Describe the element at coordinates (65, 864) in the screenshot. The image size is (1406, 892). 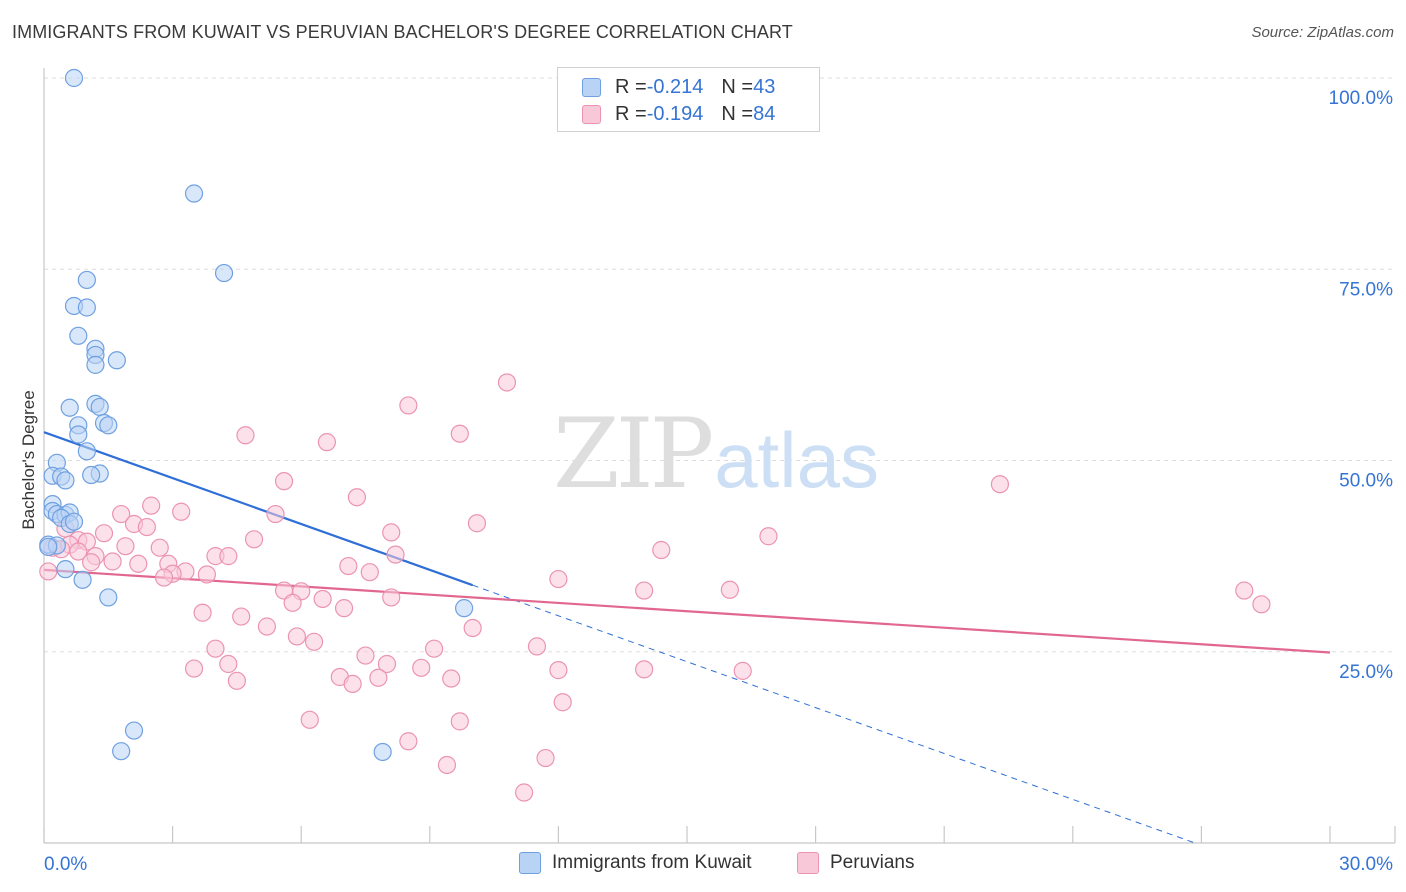
I see `x-tick-label: 0.0%` at that location.